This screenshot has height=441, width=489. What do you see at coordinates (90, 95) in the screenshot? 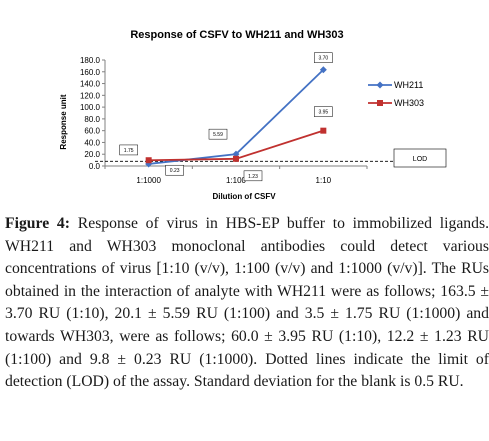
I see `y-tick-label: 120.0` at bounding box center [90, 95].